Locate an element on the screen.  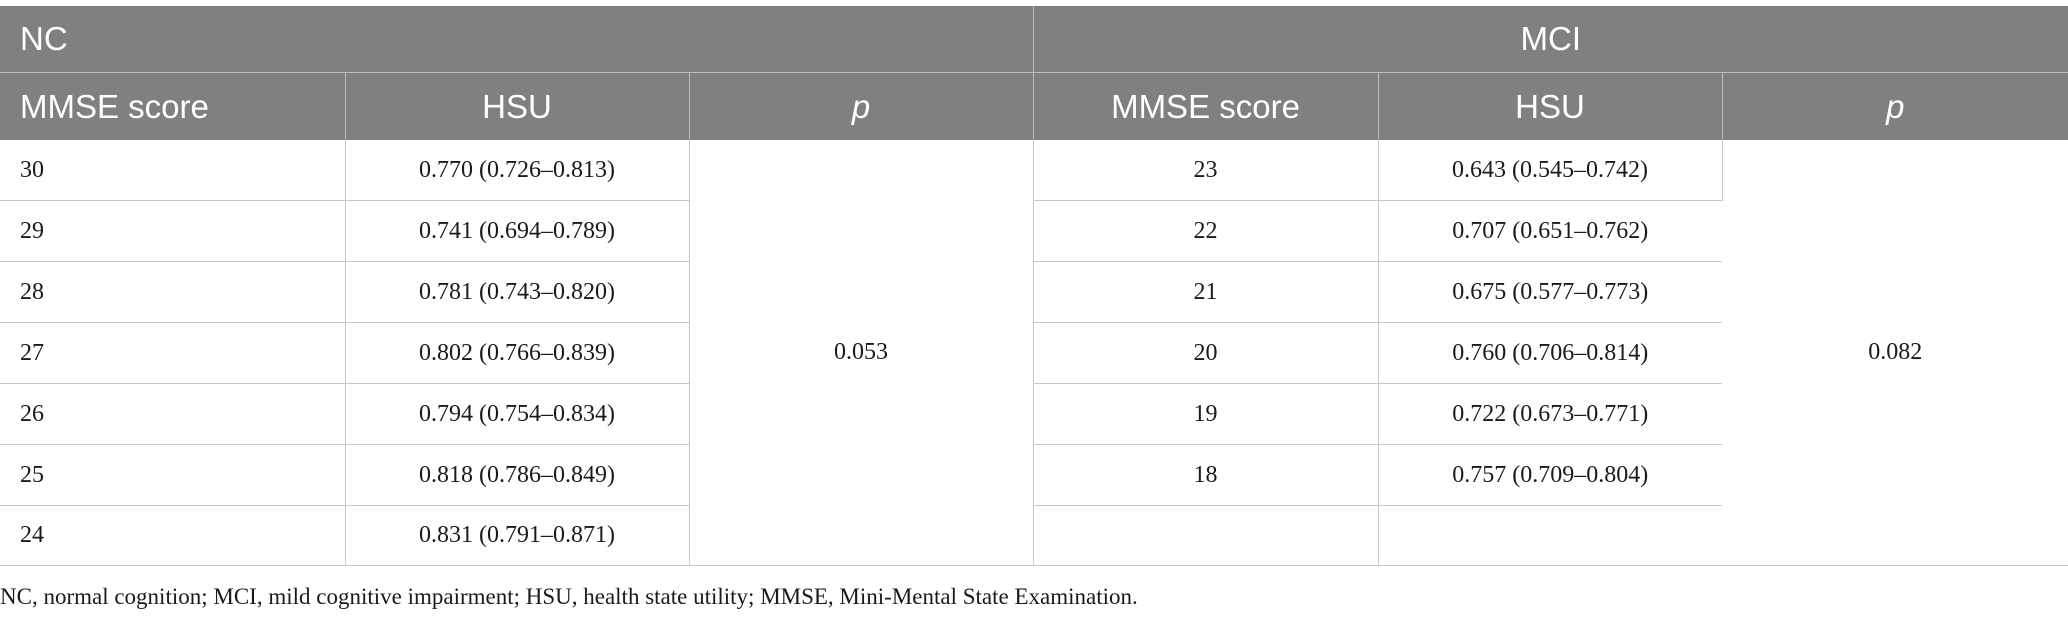
nc-hsu-cell: 0.794 (0.754–0.834) is located at coordinates (517, 414).